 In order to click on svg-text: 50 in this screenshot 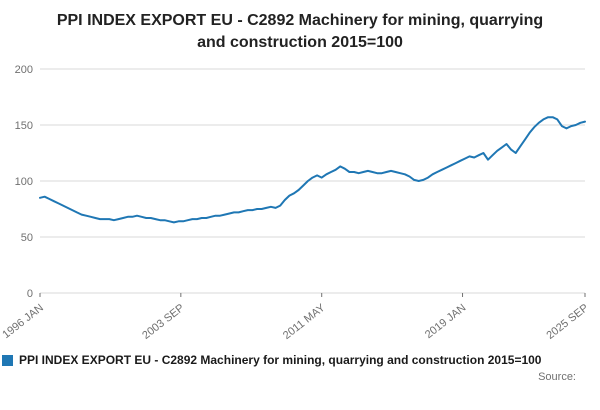, I will do `click(27, 238)`.